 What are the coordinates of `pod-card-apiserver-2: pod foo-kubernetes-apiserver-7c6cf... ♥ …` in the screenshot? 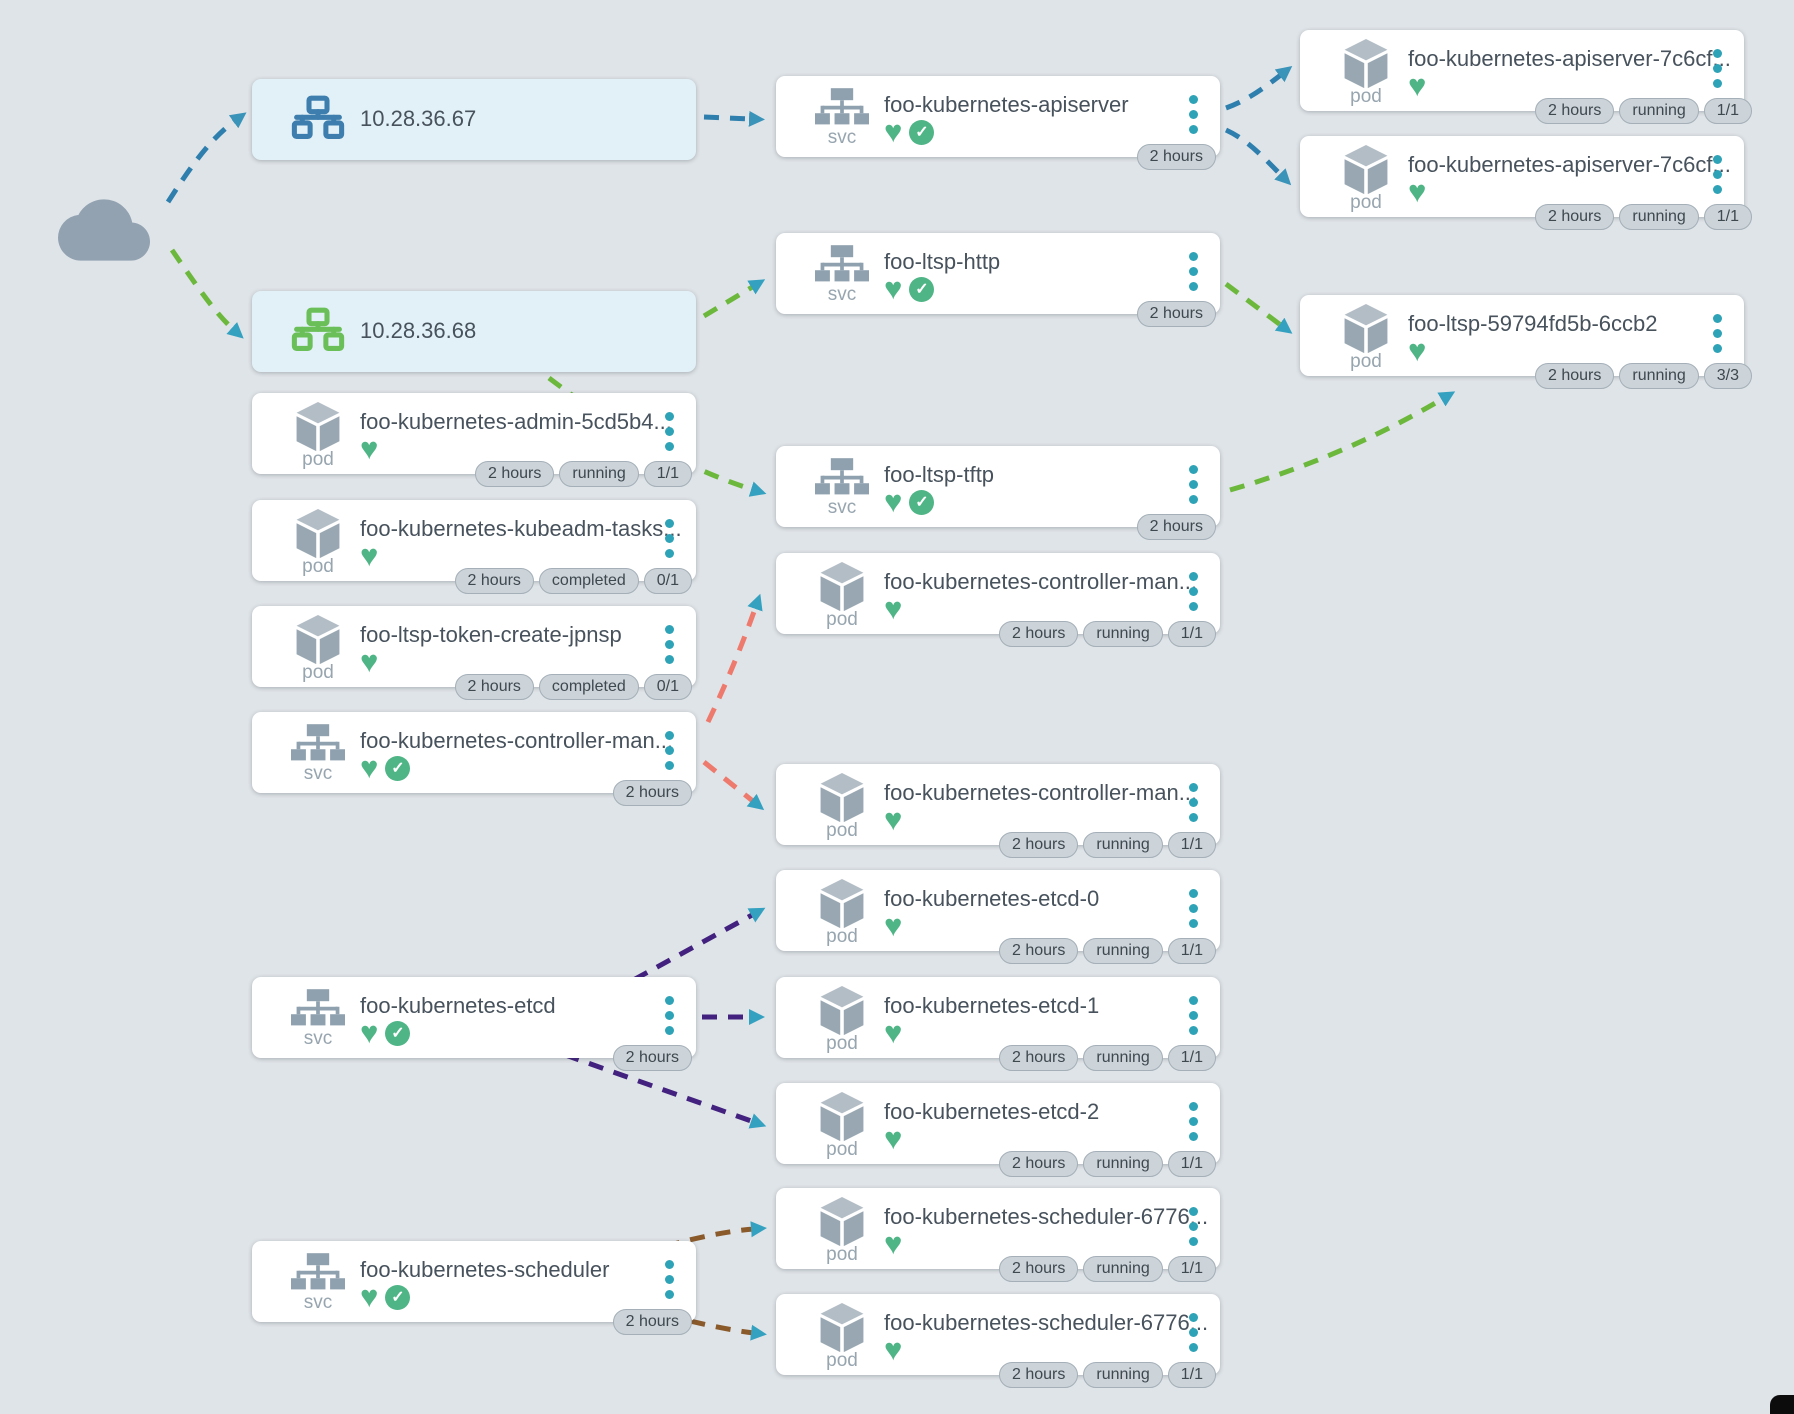 It's located at (1526, 183).